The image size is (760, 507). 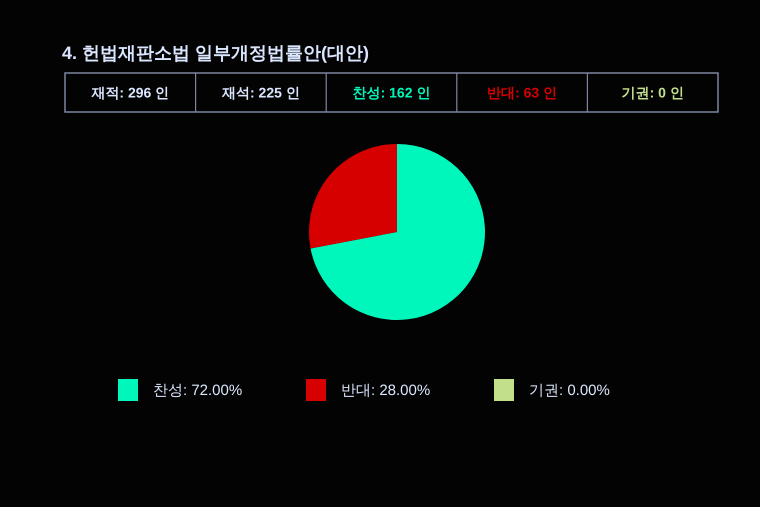 What do you see at coordinates (216, 53) in the screenshot?
I see `title: 4. 헌법재판소법 일부개정법률안(대안)` at bounding box center [216, 53].